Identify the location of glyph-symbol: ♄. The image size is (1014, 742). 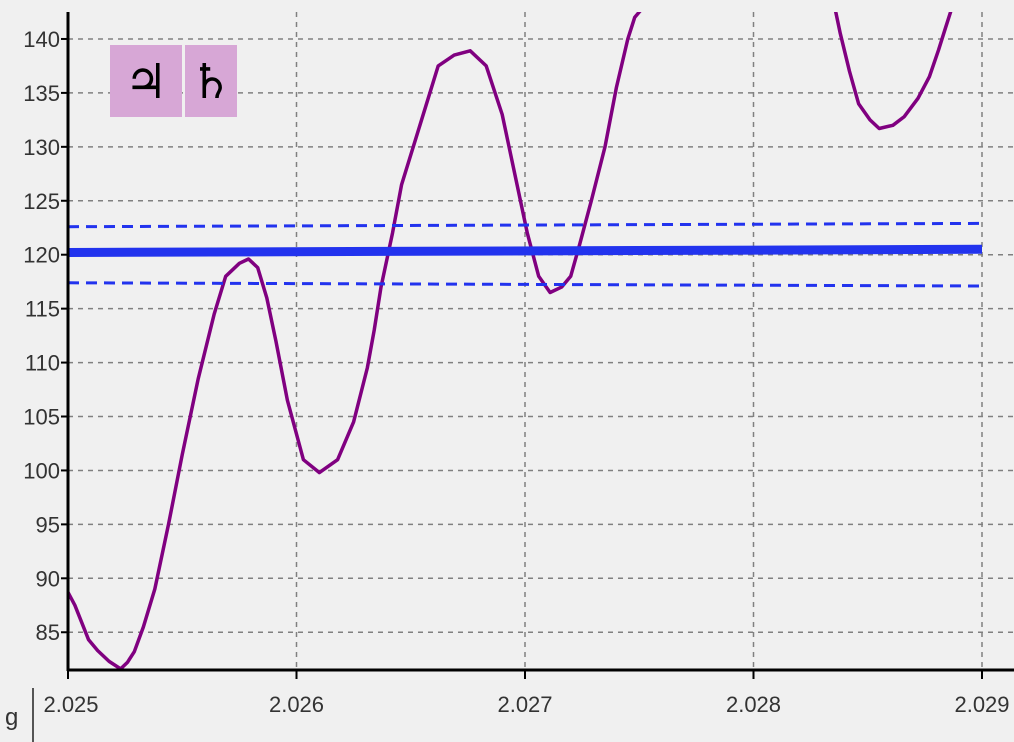
(210, 82).